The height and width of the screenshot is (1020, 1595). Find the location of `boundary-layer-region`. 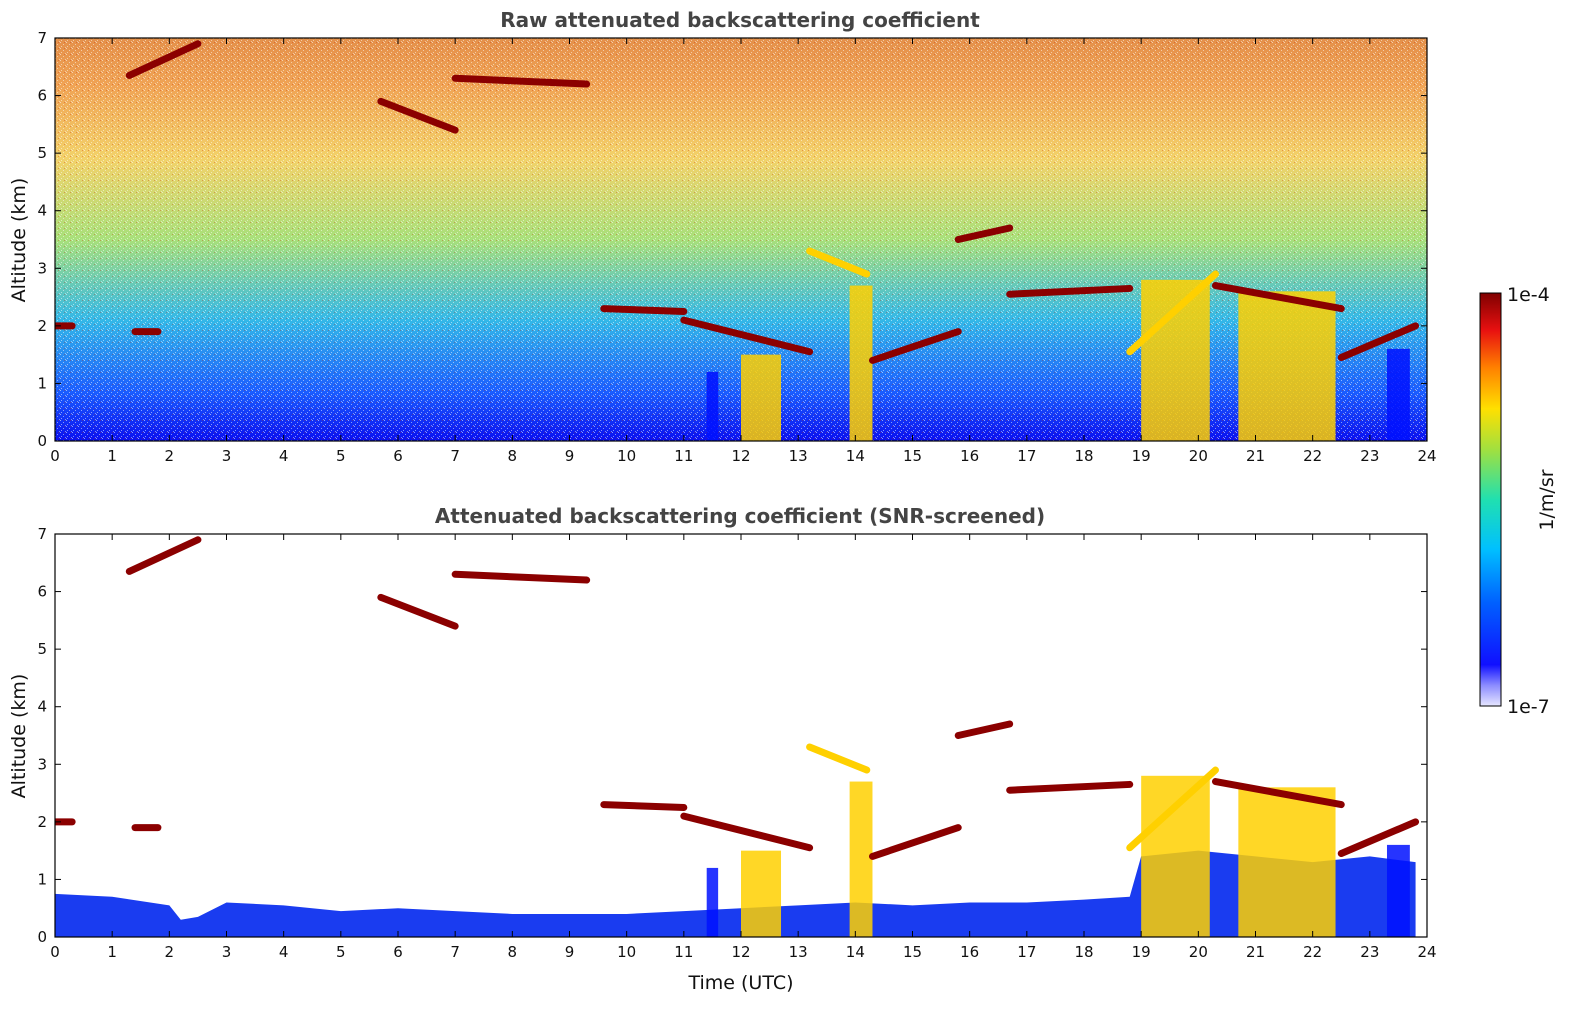

boundary-layer-region is located at coordinates (735, 893).